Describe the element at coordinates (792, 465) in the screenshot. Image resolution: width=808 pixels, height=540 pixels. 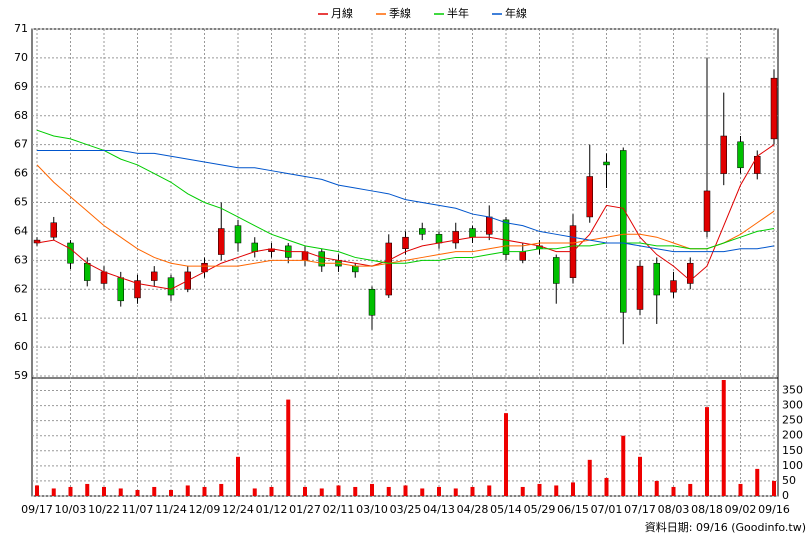
I see `y2-tick-label: 100` at that location.